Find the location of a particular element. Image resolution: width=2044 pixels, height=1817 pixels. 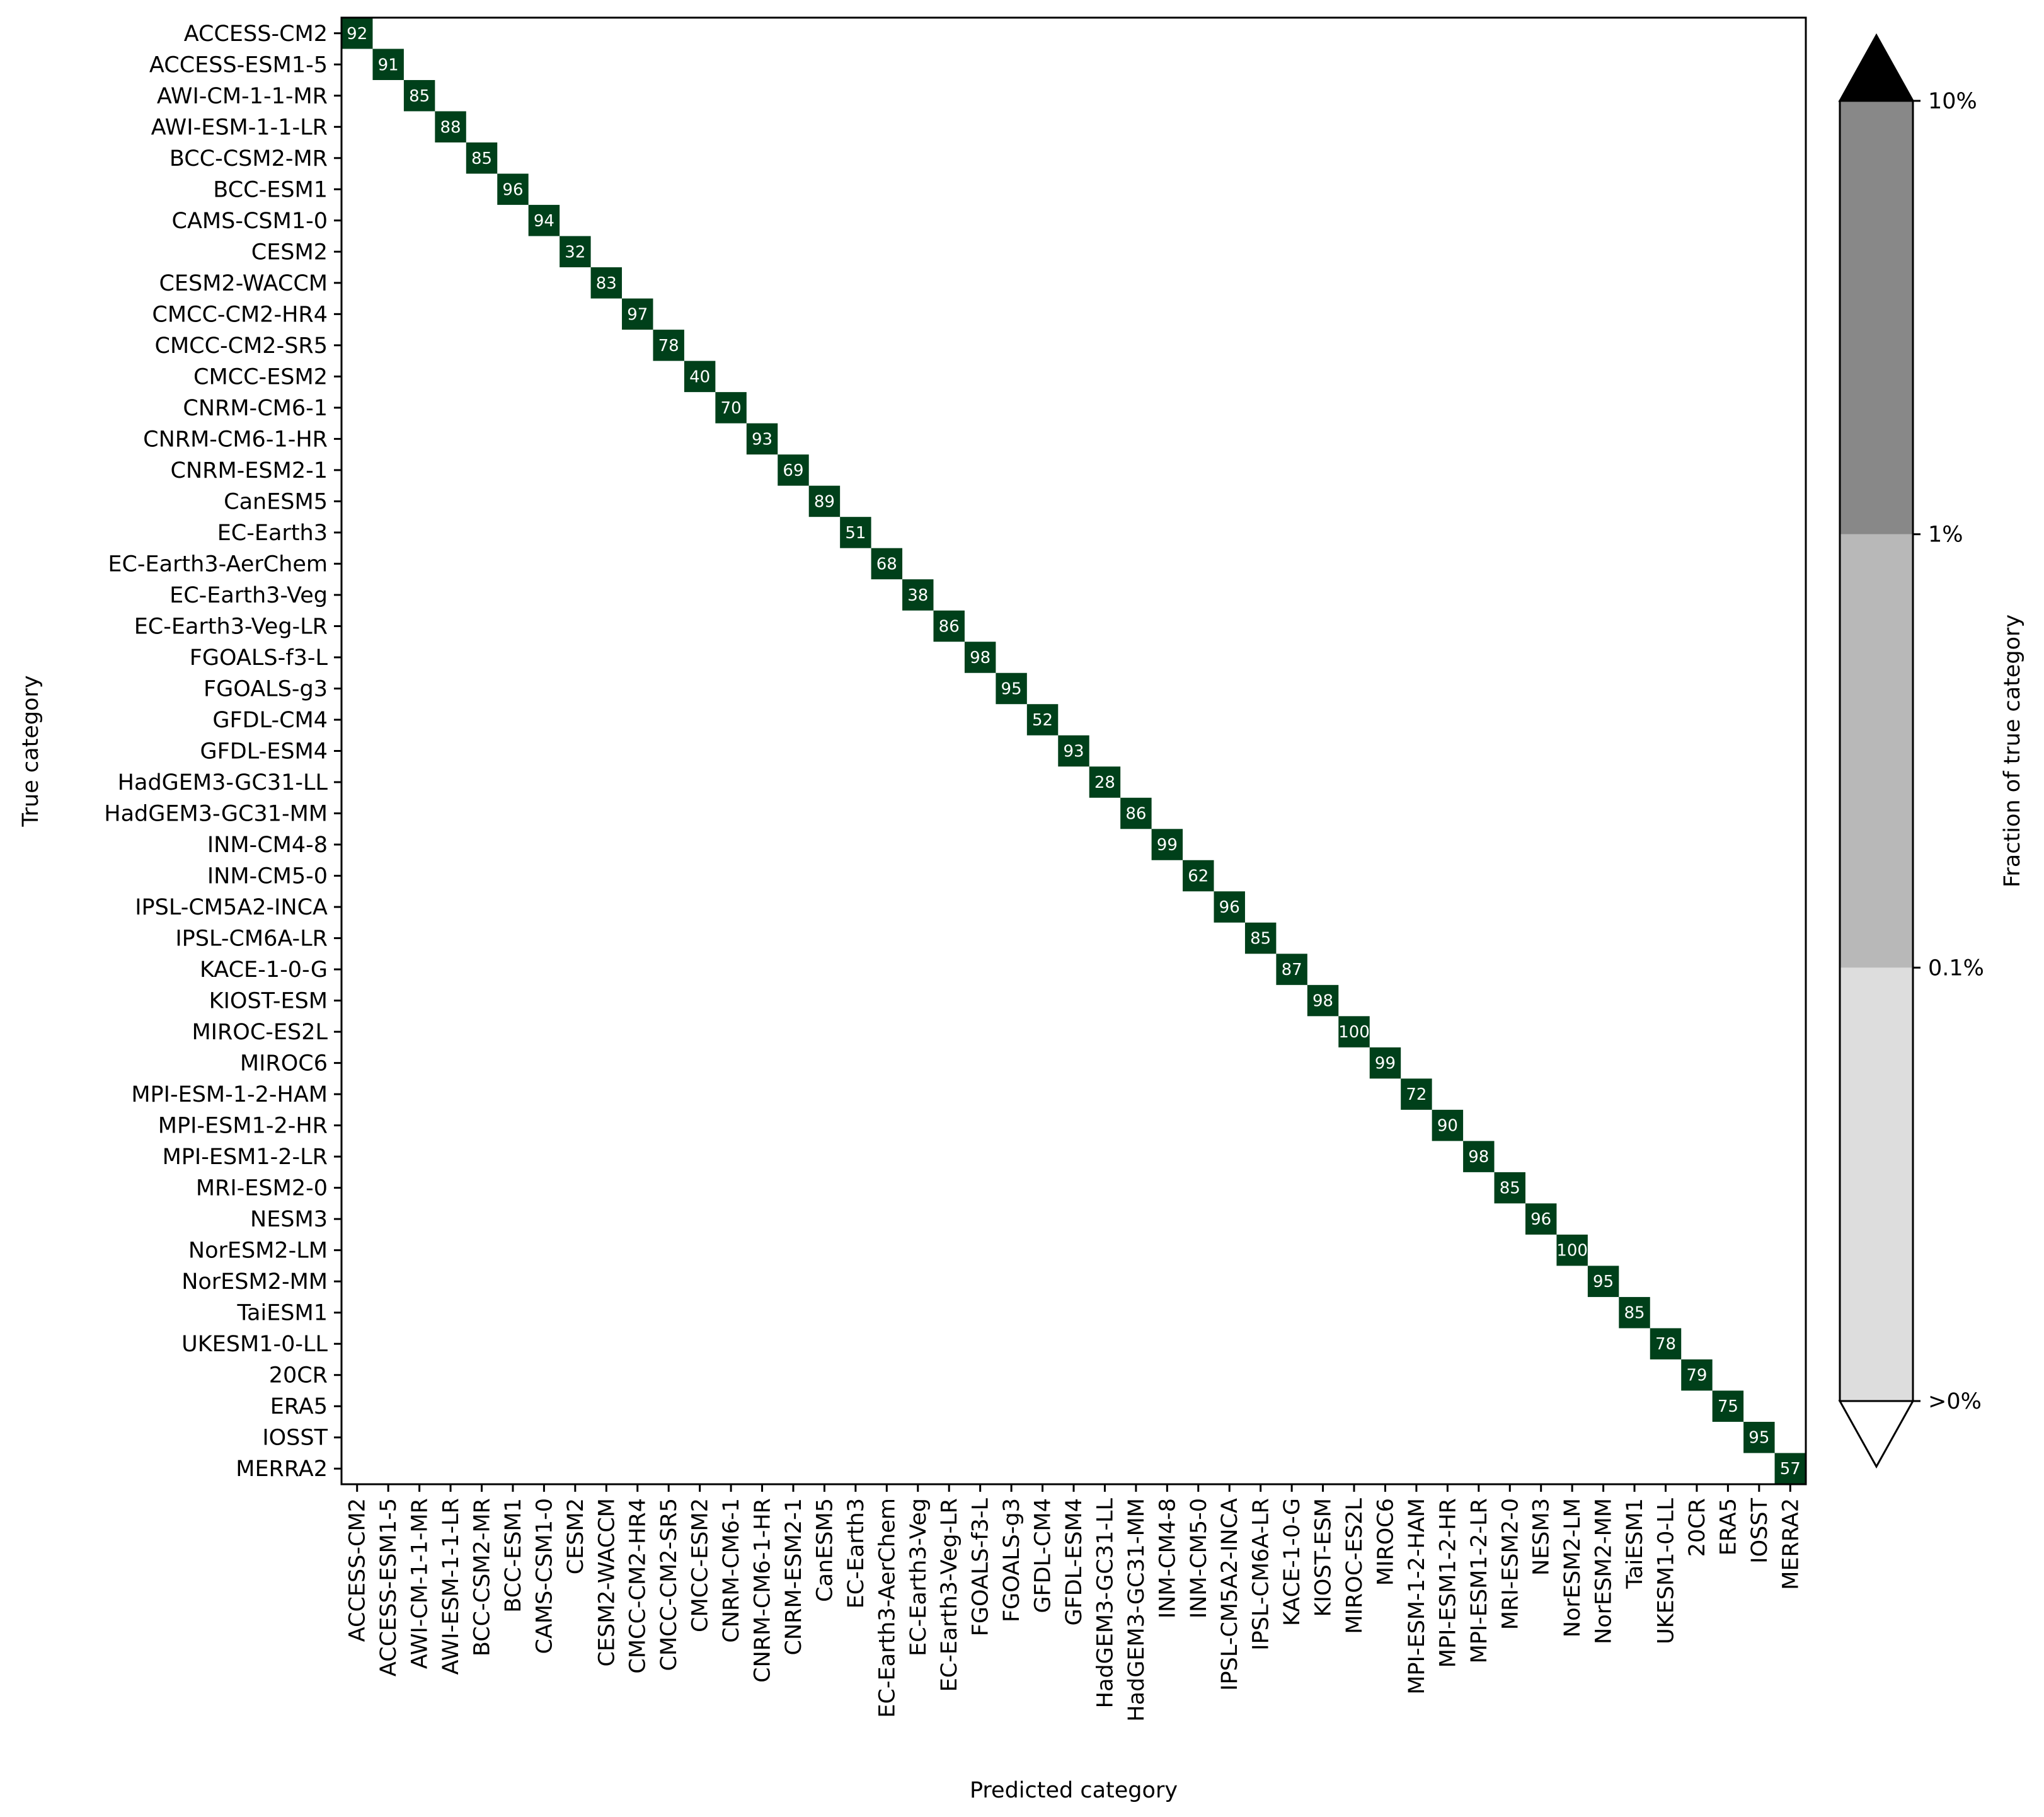

x-tick-label: EC-Earth3-Veg-LR is located at coordinates (950, 1595).